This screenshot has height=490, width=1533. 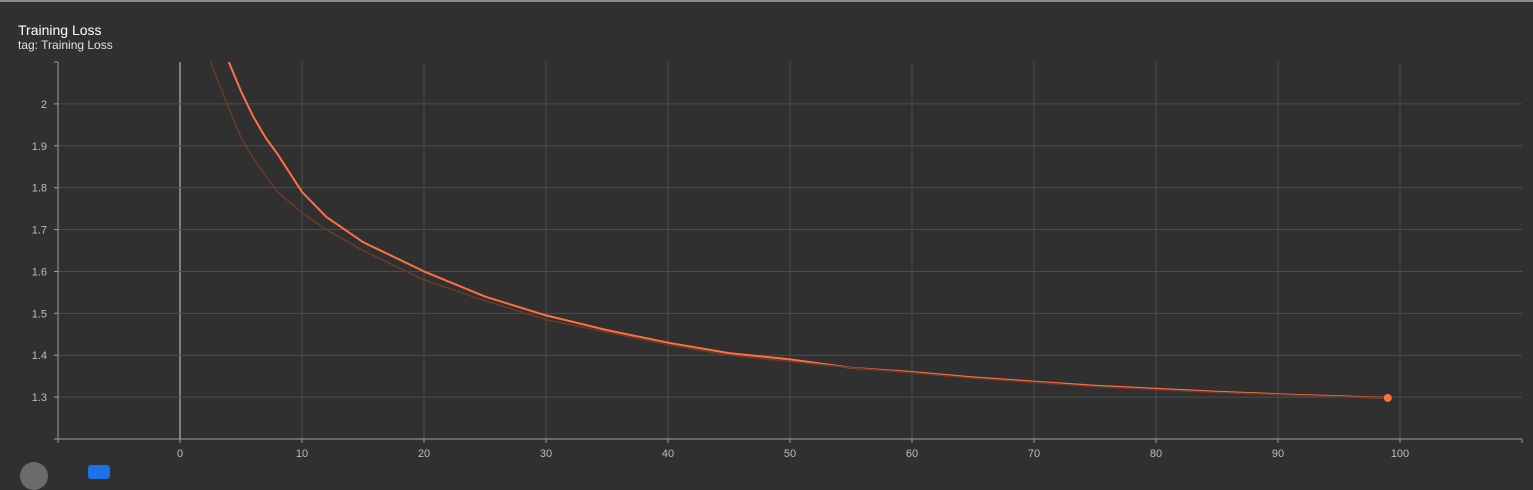 I want to click on x-tick-label: 70, so click(x=1034, y=454).